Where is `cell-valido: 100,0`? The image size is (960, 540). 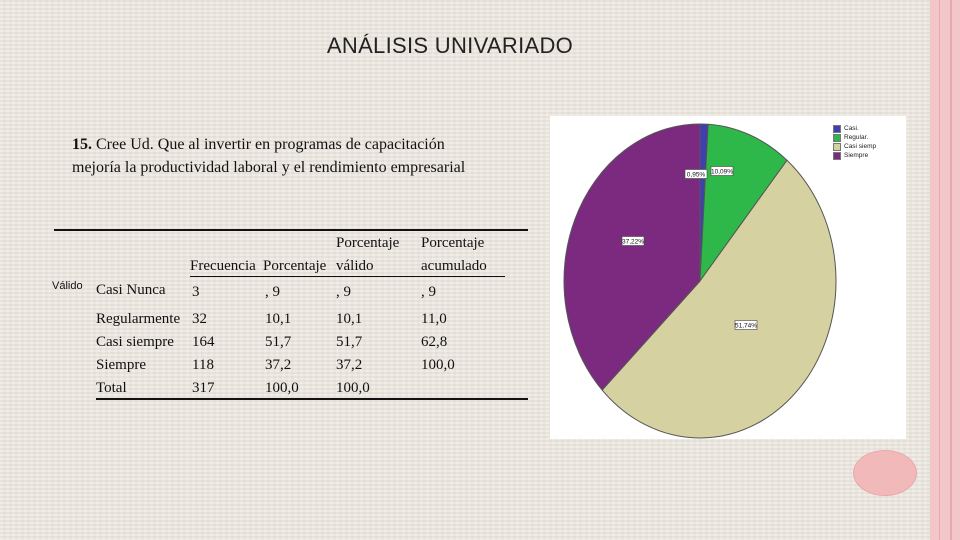
cell-valido: 100,0 is located at coordinates (353, 388).